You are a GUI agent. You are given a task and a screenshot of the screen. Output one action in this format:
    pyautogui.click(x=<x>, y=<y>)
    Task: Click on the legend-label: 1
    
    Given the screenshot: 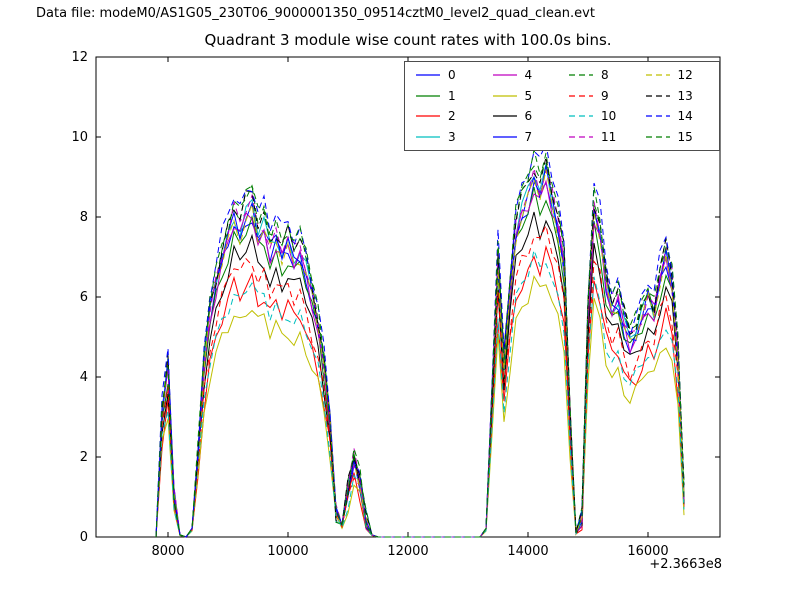 What is the action you would take?
    pyautogui.click(x=452, y=95)
    